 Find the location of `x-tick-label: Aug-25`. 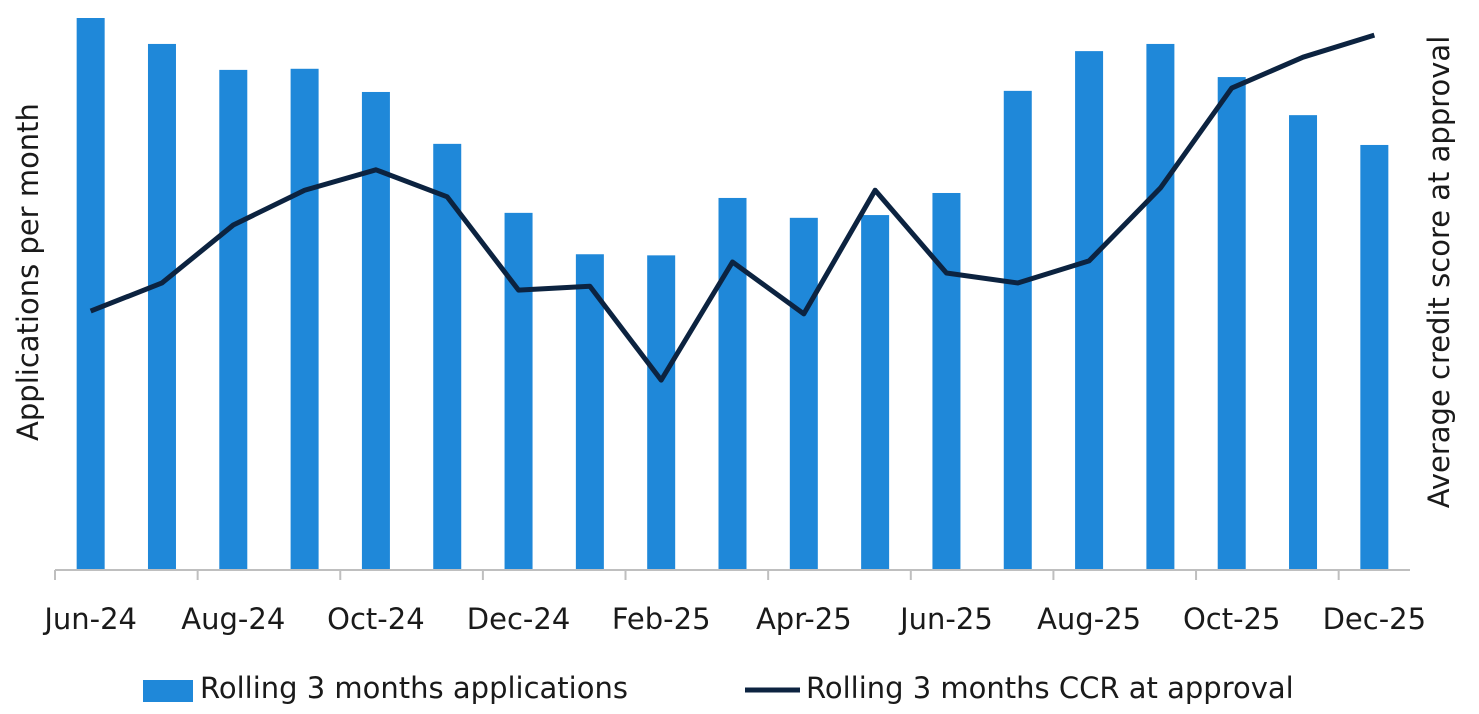

x-tick-label: Aug-25 is located at coordinates (1089, 619).